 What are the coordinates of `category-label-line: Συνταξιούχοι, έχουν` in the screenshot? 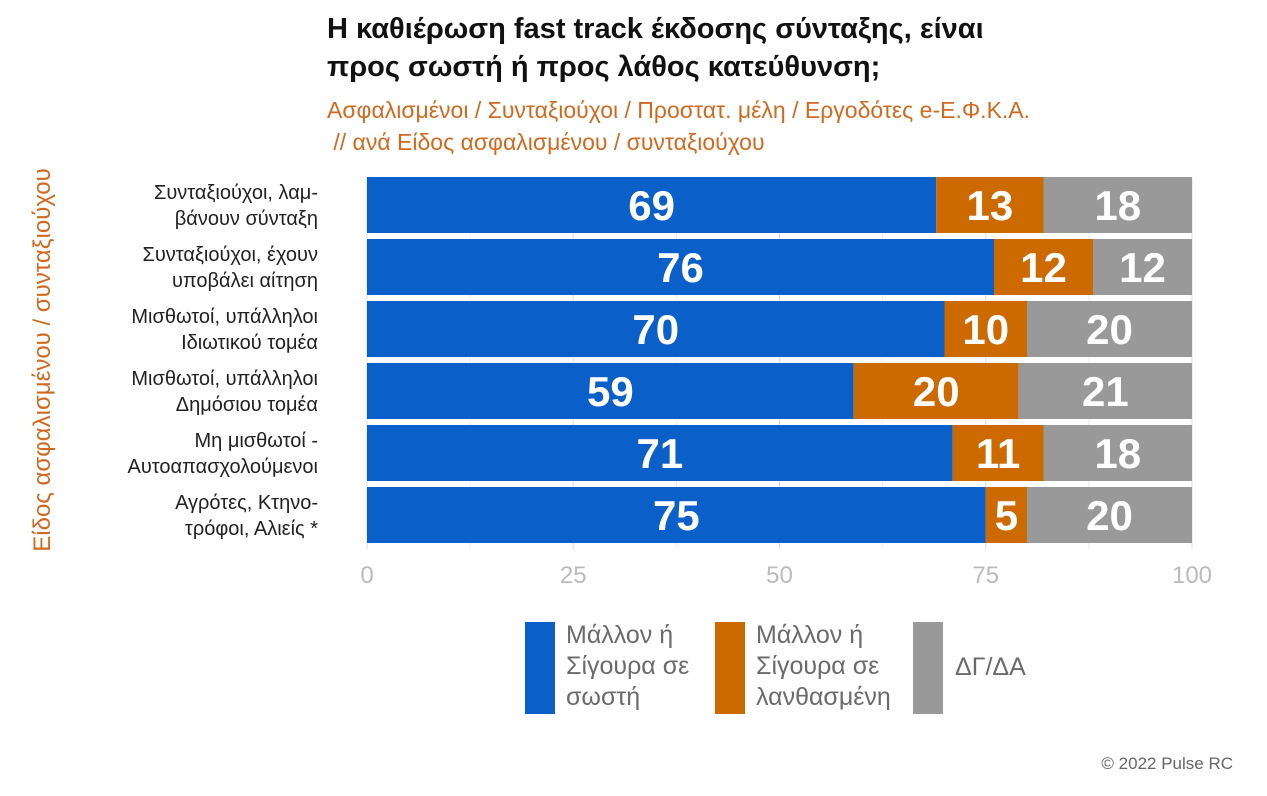 It's located at (230, 255).